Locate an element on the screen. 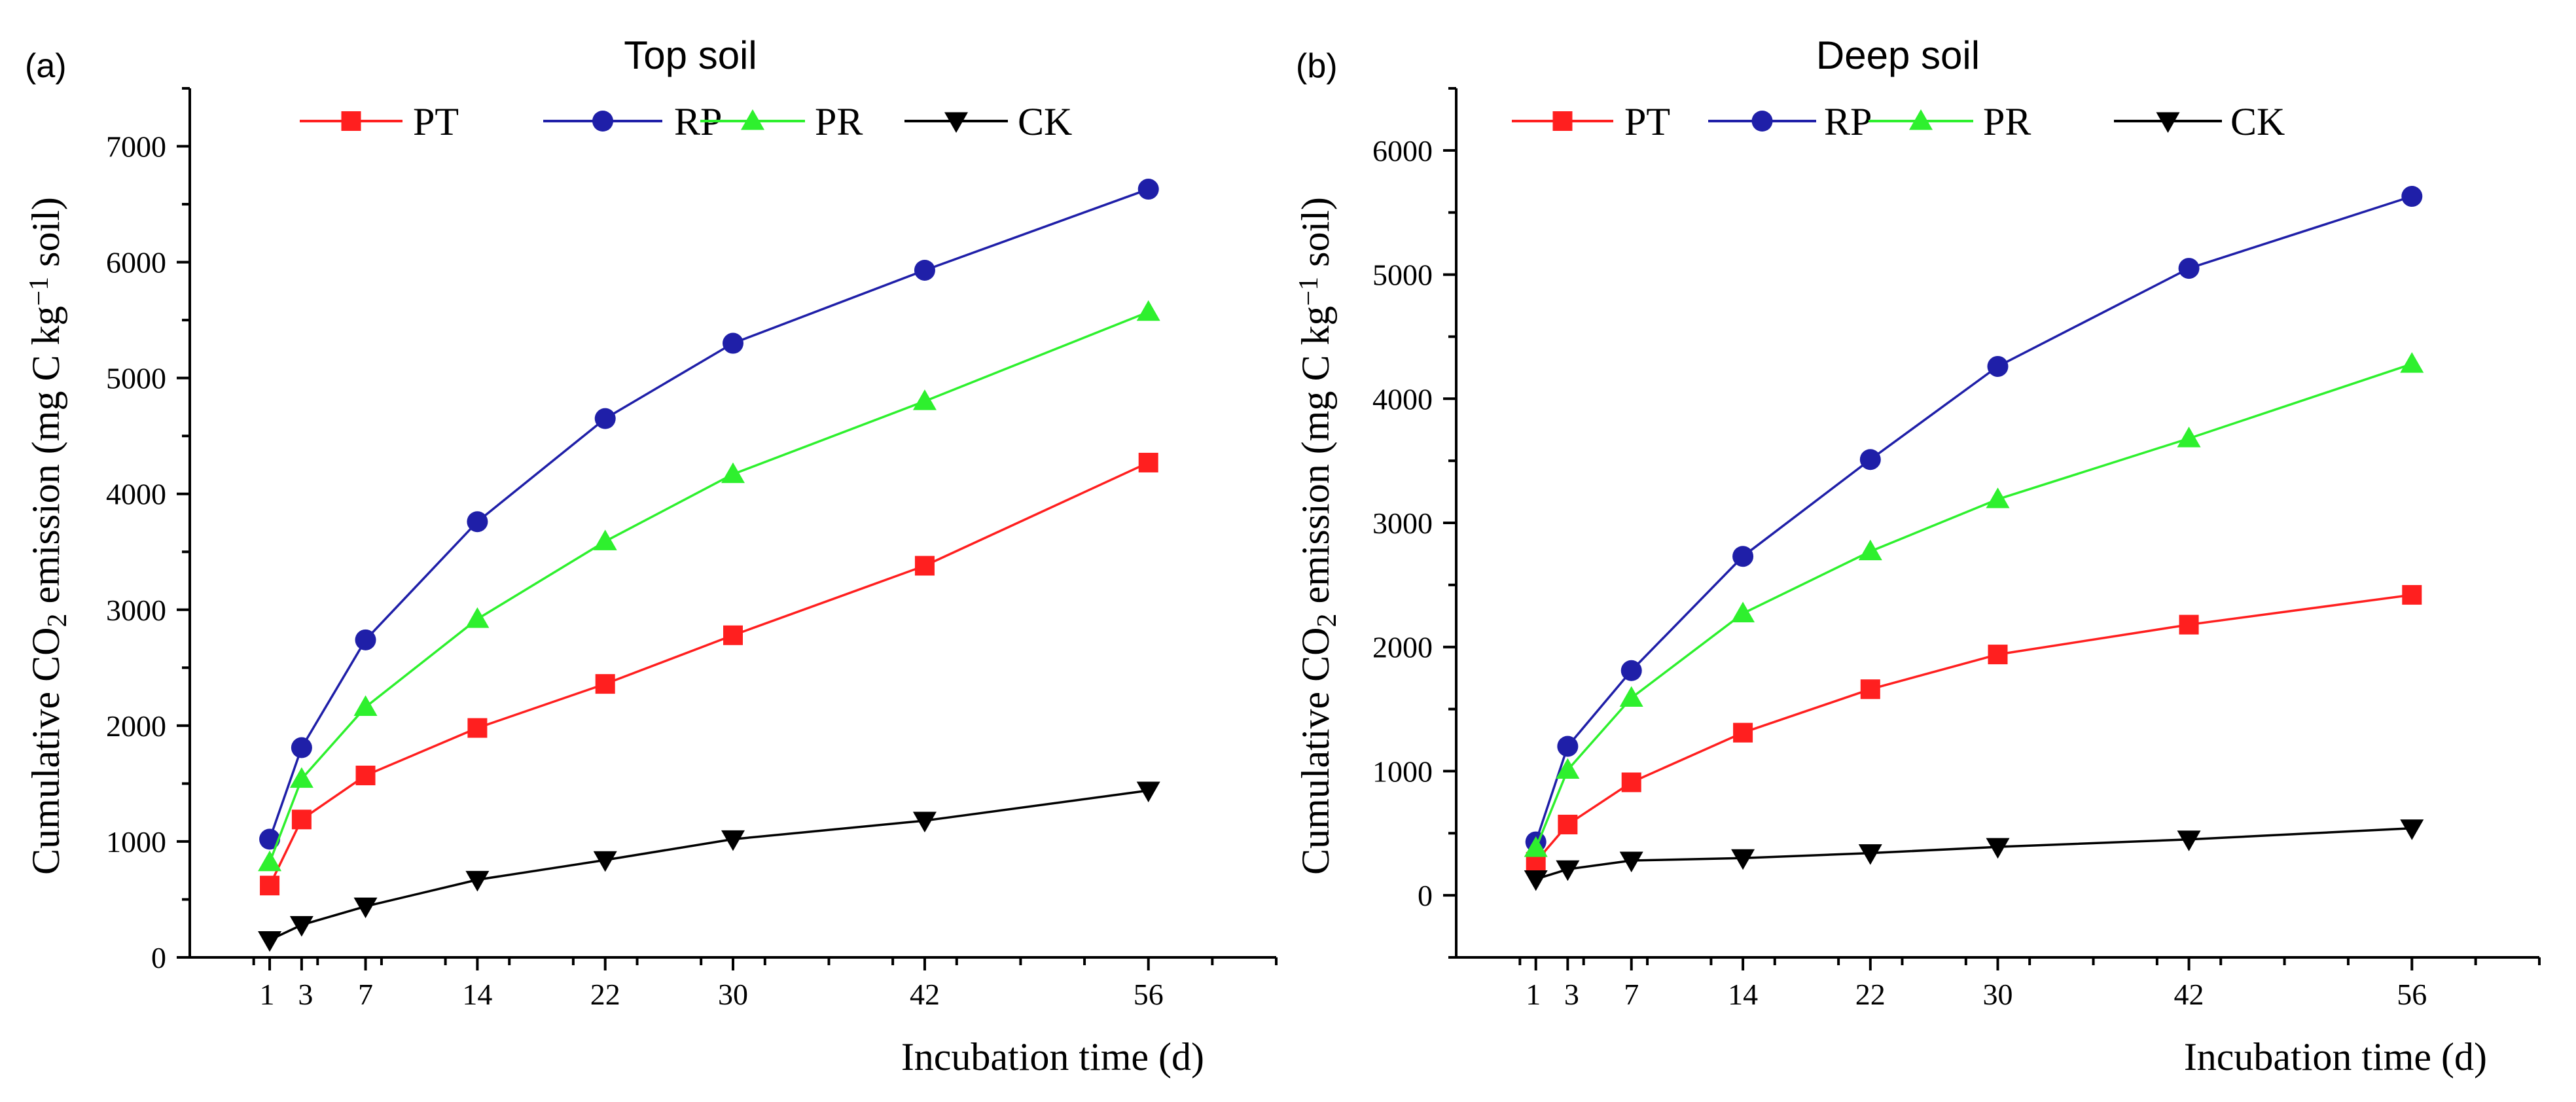  y-axis-title: Cumulative CO2 emission (mg C kg−1 soil) is located at coordinates (1318, 536).